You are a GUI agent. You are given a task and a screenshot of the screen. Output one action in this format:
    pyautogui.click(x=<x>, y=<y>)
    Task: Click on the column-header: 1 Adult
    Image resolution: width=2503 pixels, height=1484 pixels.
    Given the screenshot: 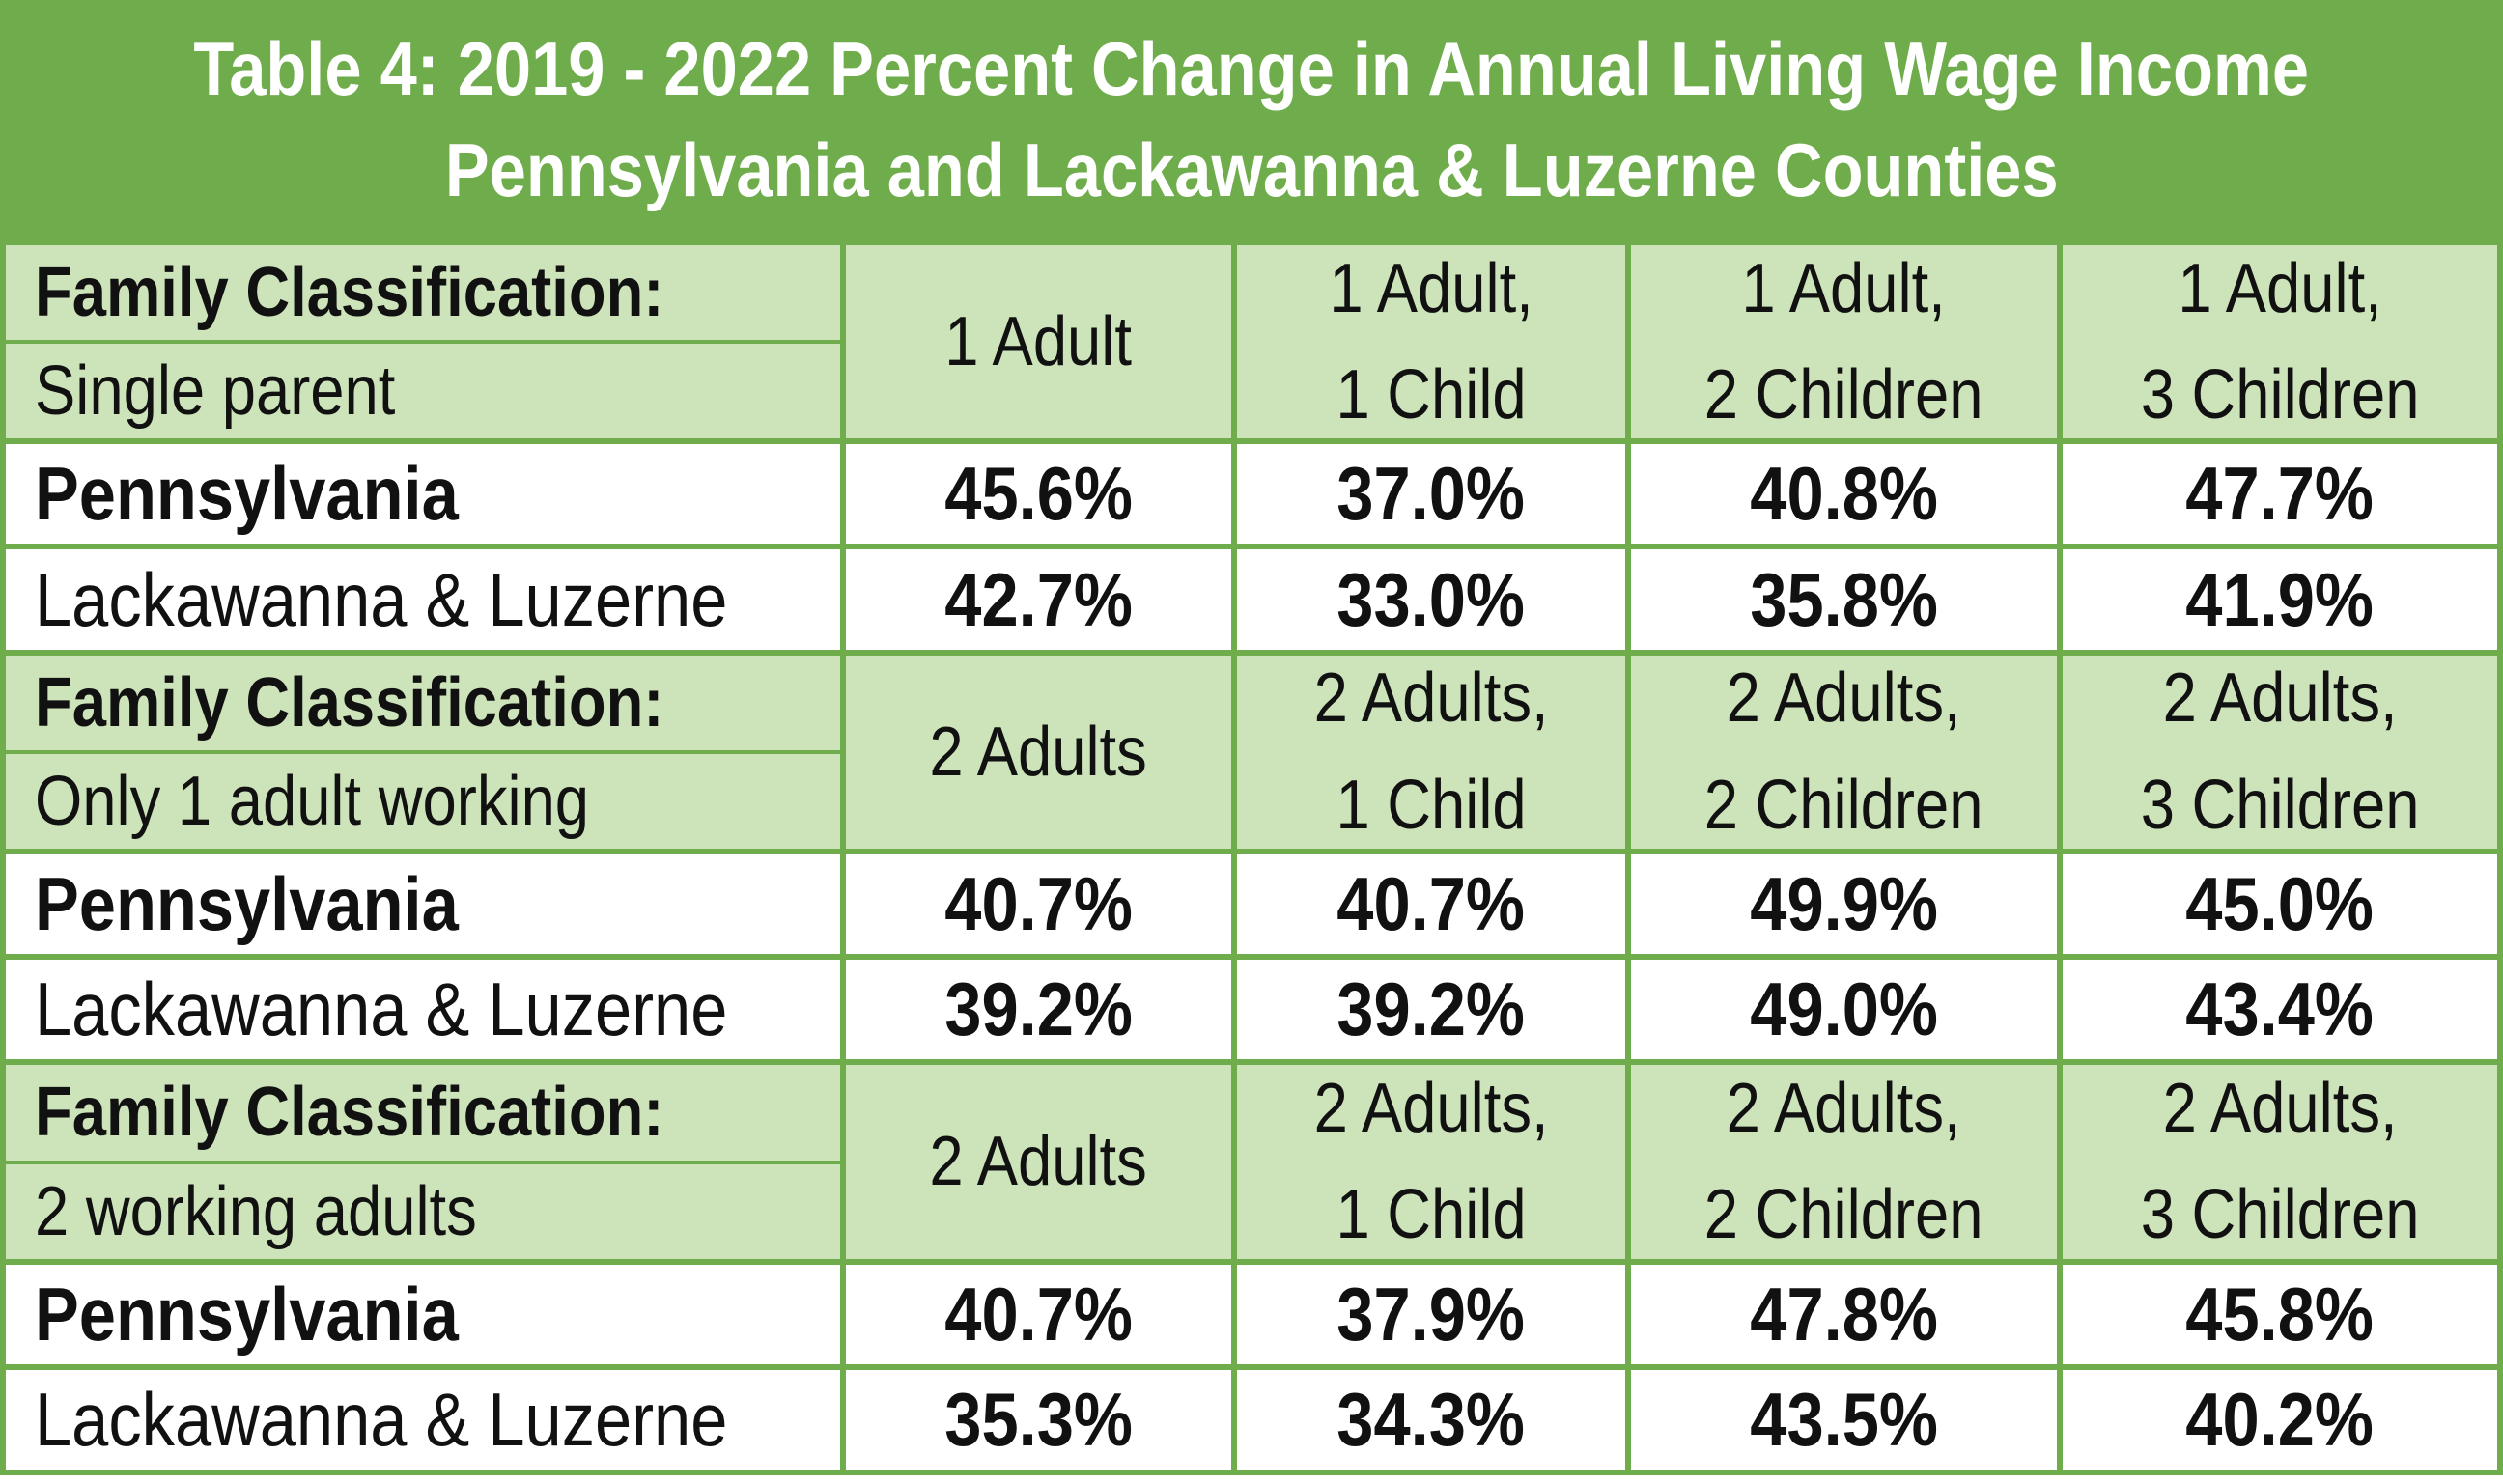 What is the action you would take?
    pyautogui.click(x=1038, y=342)
    